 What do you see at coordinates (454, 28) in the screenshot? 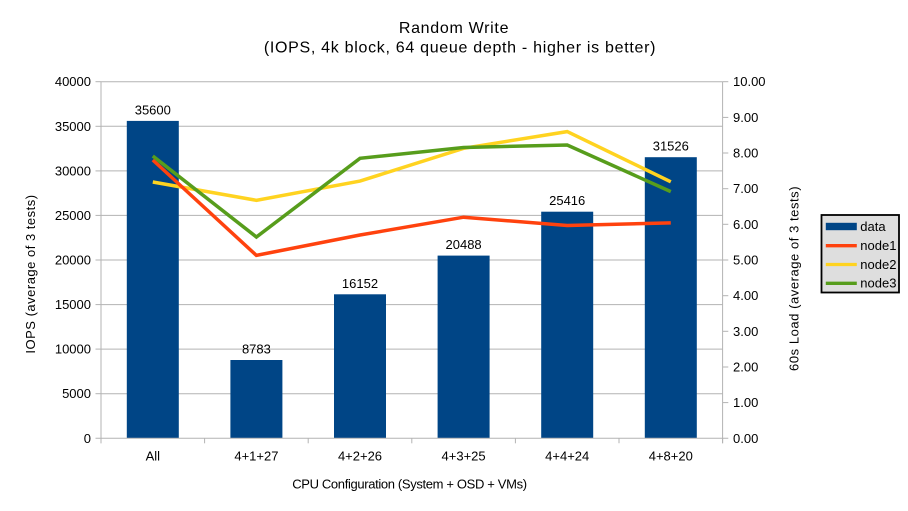
I see `svg-text: Random Write` at bounding box center [454, 28].